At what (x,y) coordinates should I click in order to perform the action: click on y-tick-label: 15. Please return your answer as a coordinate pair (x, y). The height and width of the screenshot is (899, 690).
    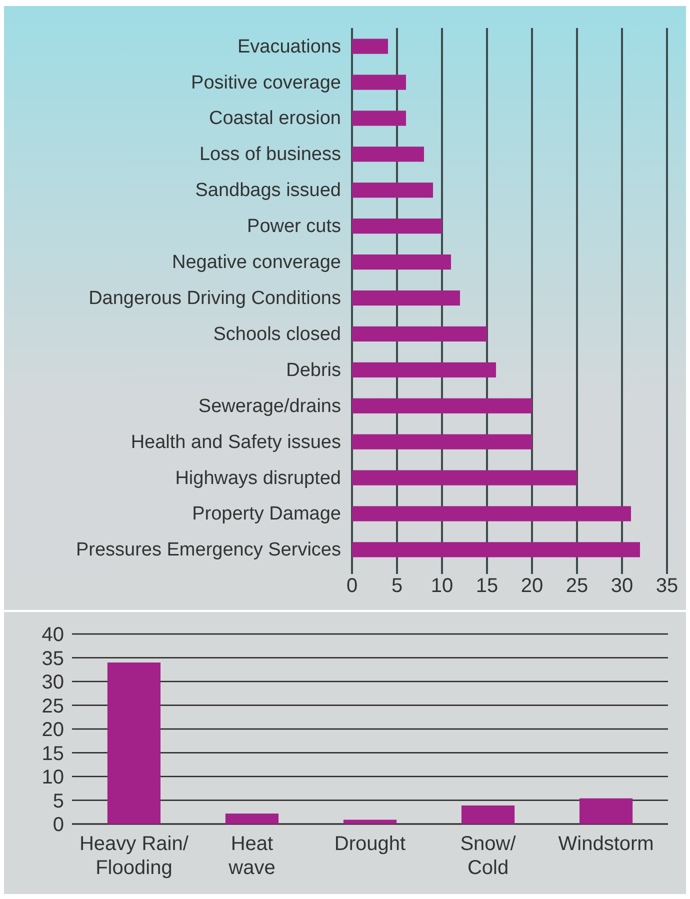
    Looking at the image, I should click on (53, 753).